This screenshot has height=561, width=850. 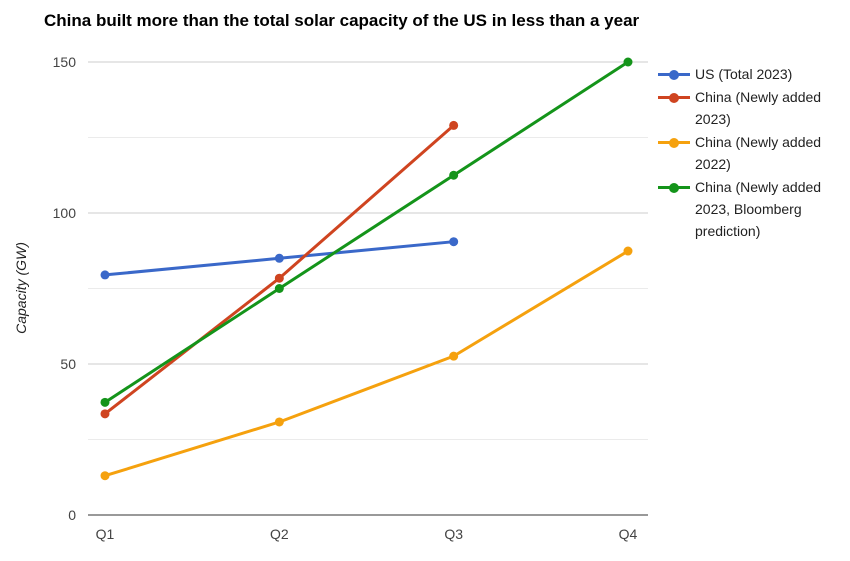 I want to click on y-tick-label: 0, so click(x=72, y=515).